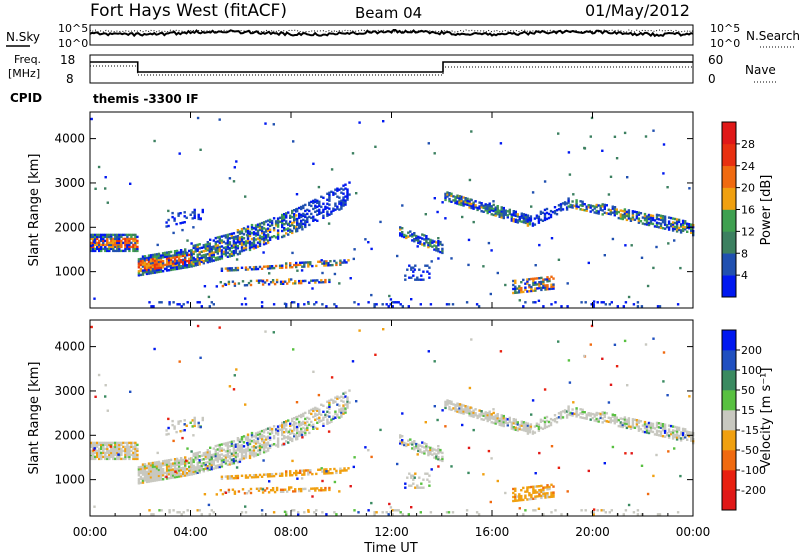 The width and height of the screenshot is (800, 554). Describe the element at coordinates (729, 286) in the screenshot. I see `colorbar-segment` at that location.